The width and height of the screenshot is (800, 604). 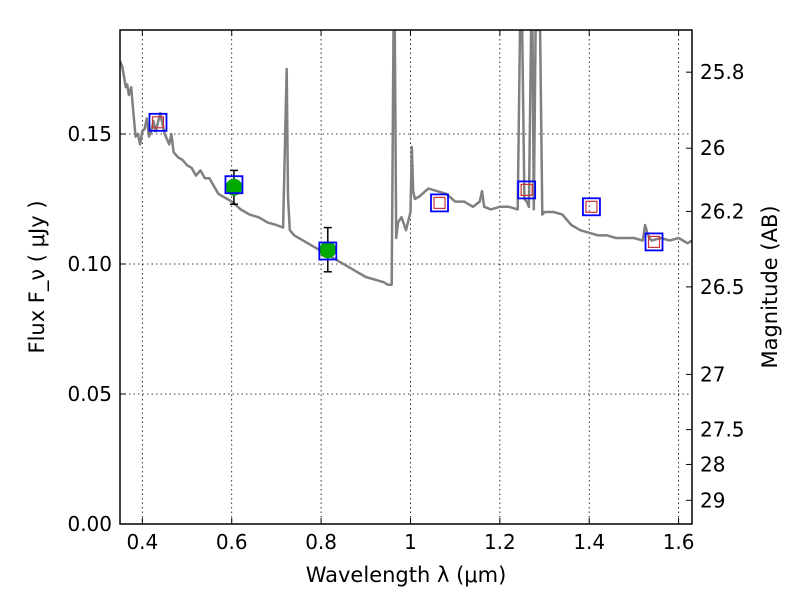 I want to click on x-axis-label: Wavelength λ (μm), so click(x=406, y=575).